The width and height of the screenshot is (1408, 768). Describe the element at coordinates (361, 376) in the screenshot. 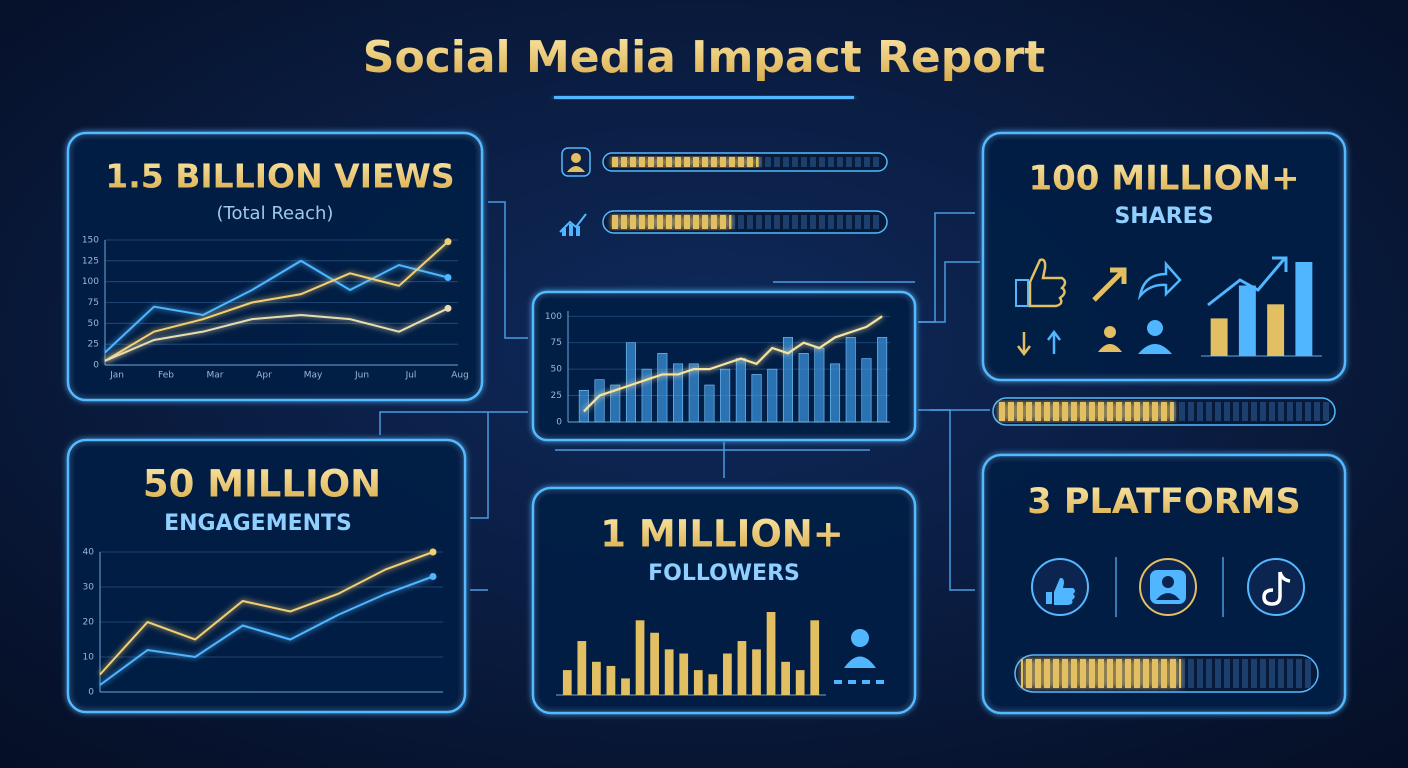

I see `x-tick-label: Jun` at that location.